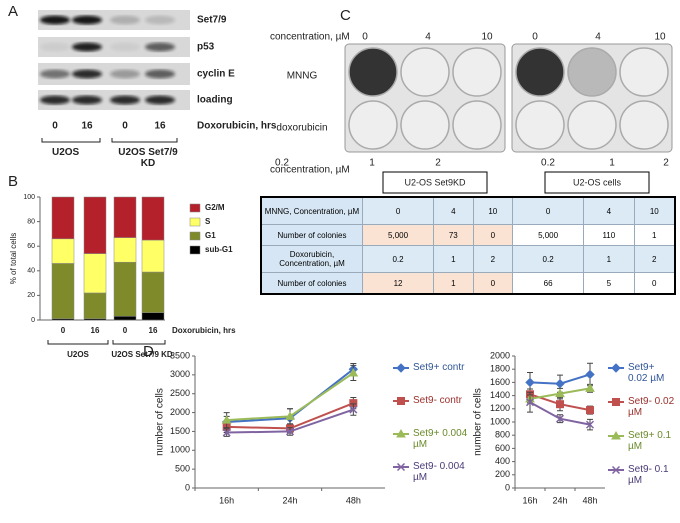 The height and width of the screenshot is (523, 680). Describe the element at coordinates (548, 235) in the screenshot. I see `table-cell: 5,000` at that location.